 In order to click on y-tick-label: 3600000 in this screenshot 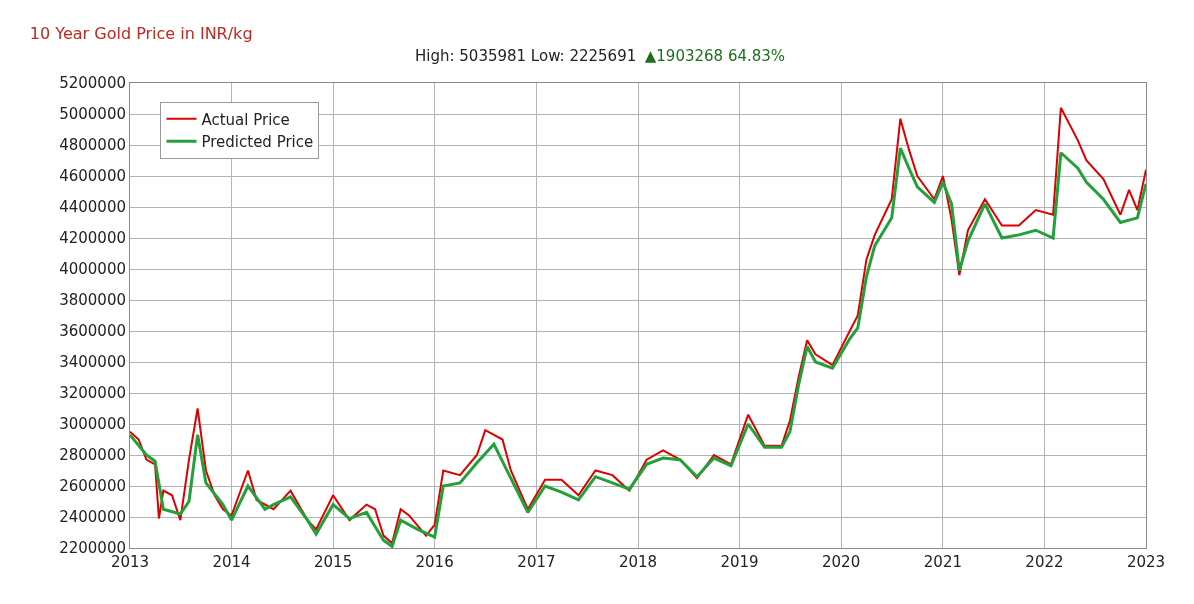, I will do `click(92, 331)`.